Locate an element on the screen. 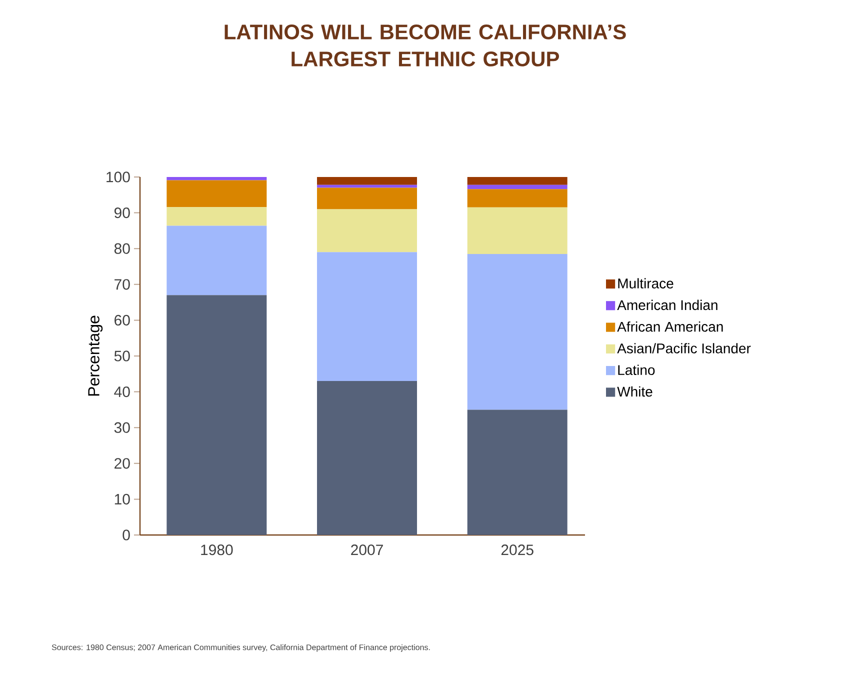 The height and width of the screenshot is (681, 843). y-tick-label: 50 is located at coordinates (122, 356).